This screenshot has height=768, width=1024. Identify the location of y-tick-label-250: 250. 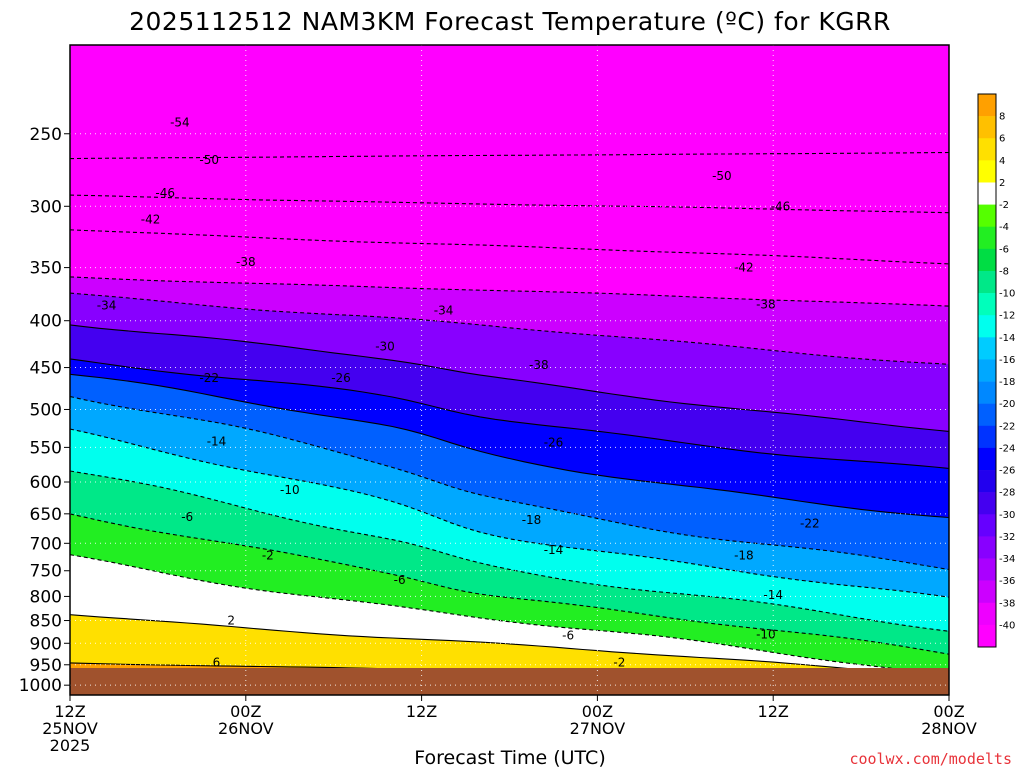
(46, 135).